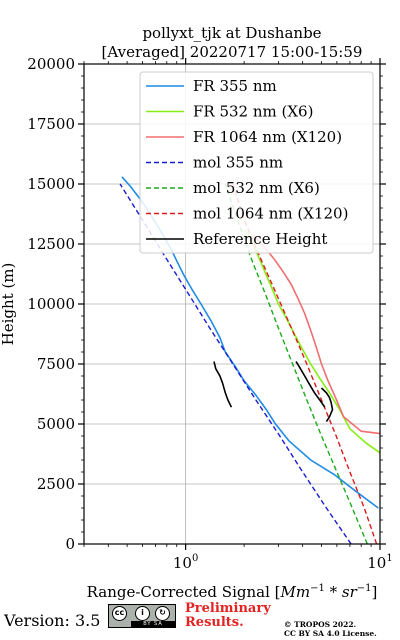  Describe the element at coordinates (56, 484) in the screenshot. I see `y-tick-label: 2500` at that location.